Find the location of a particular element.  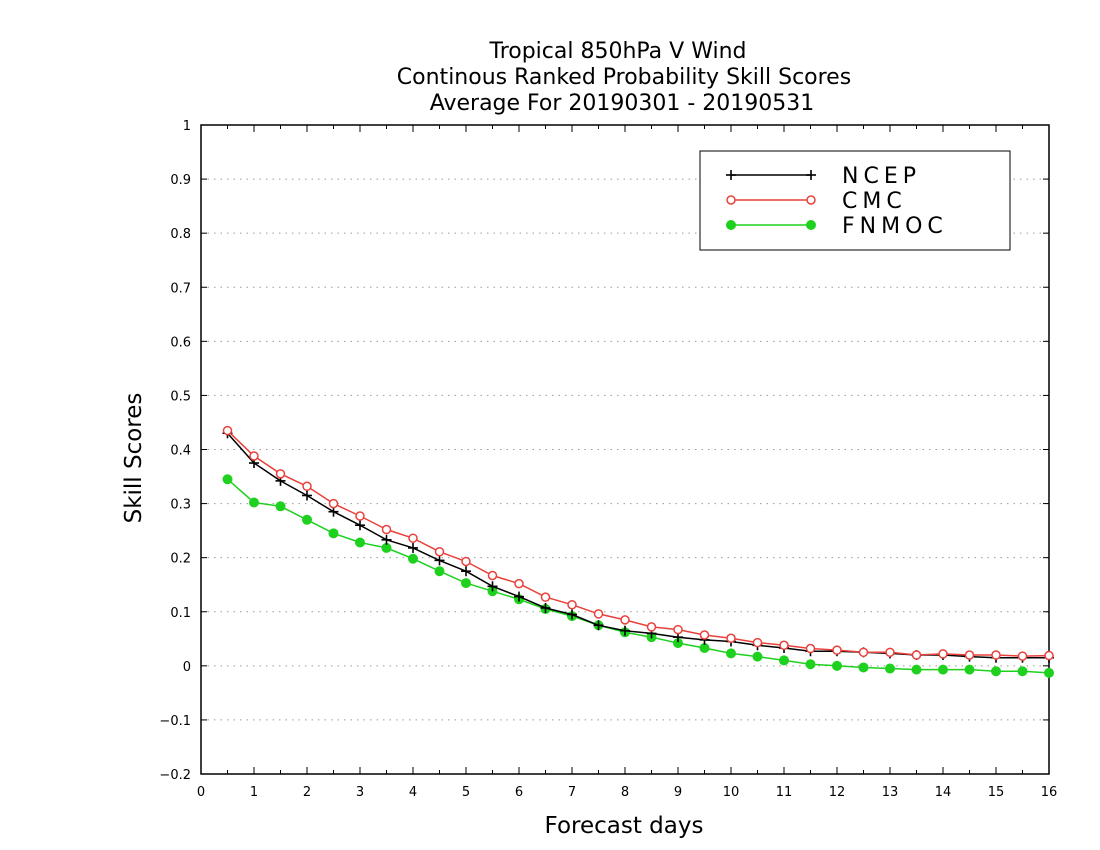

y-tick-label: 1 is located at coordinates (187, 126).